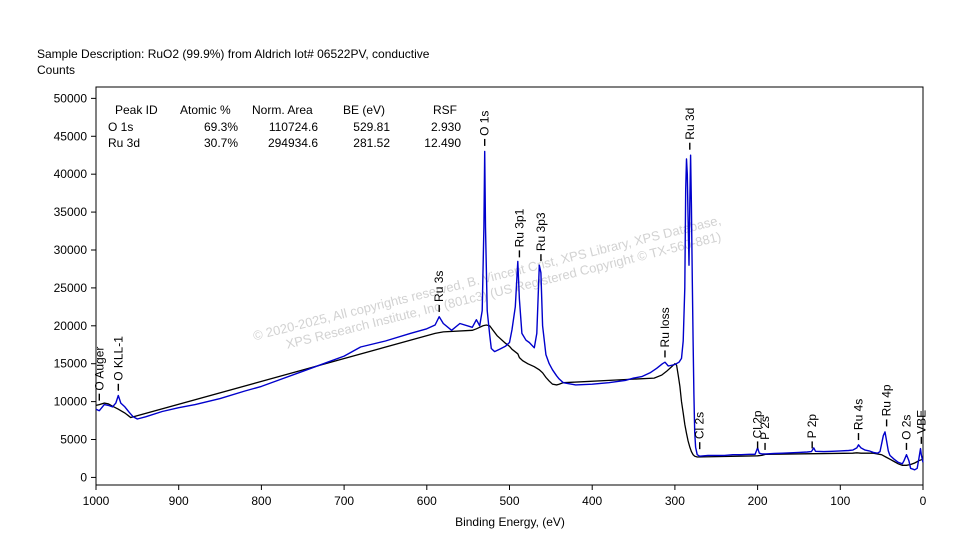  Describe the element at coordinates (921, 422) in the screenshot. I see `peak-label-15: VBE` at that location.